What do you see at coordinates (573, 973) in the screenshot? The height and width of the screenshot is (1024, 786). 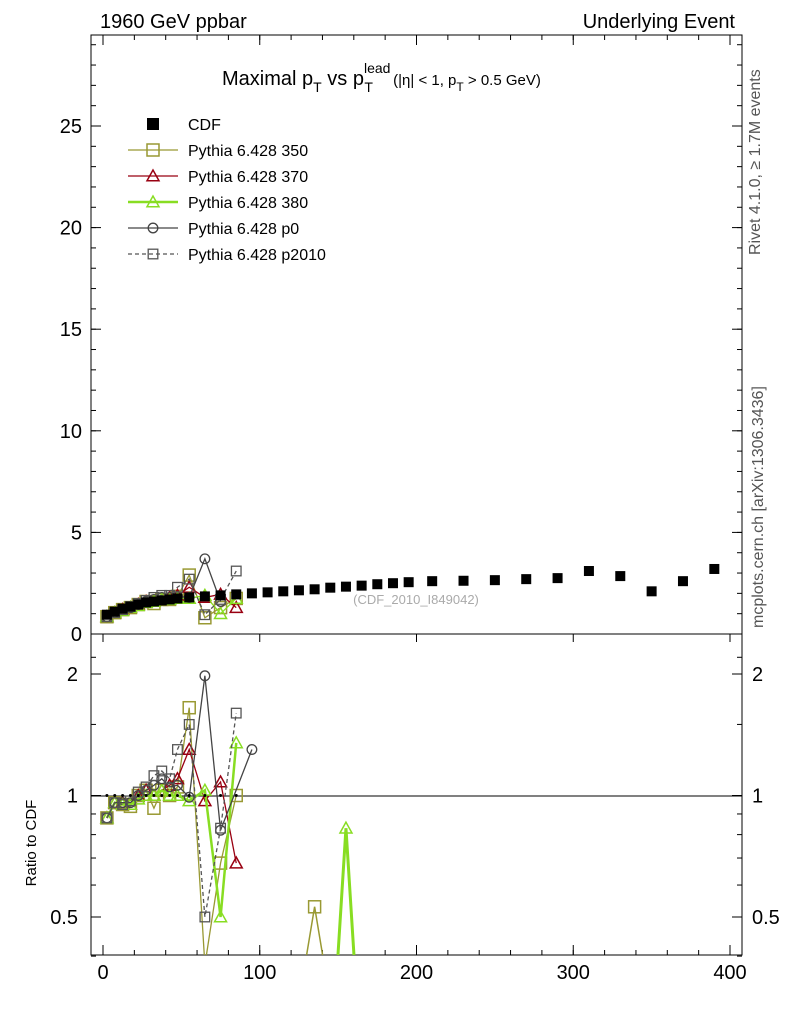 I see `x-tick-label: 300` at bounding box center [573, 973].